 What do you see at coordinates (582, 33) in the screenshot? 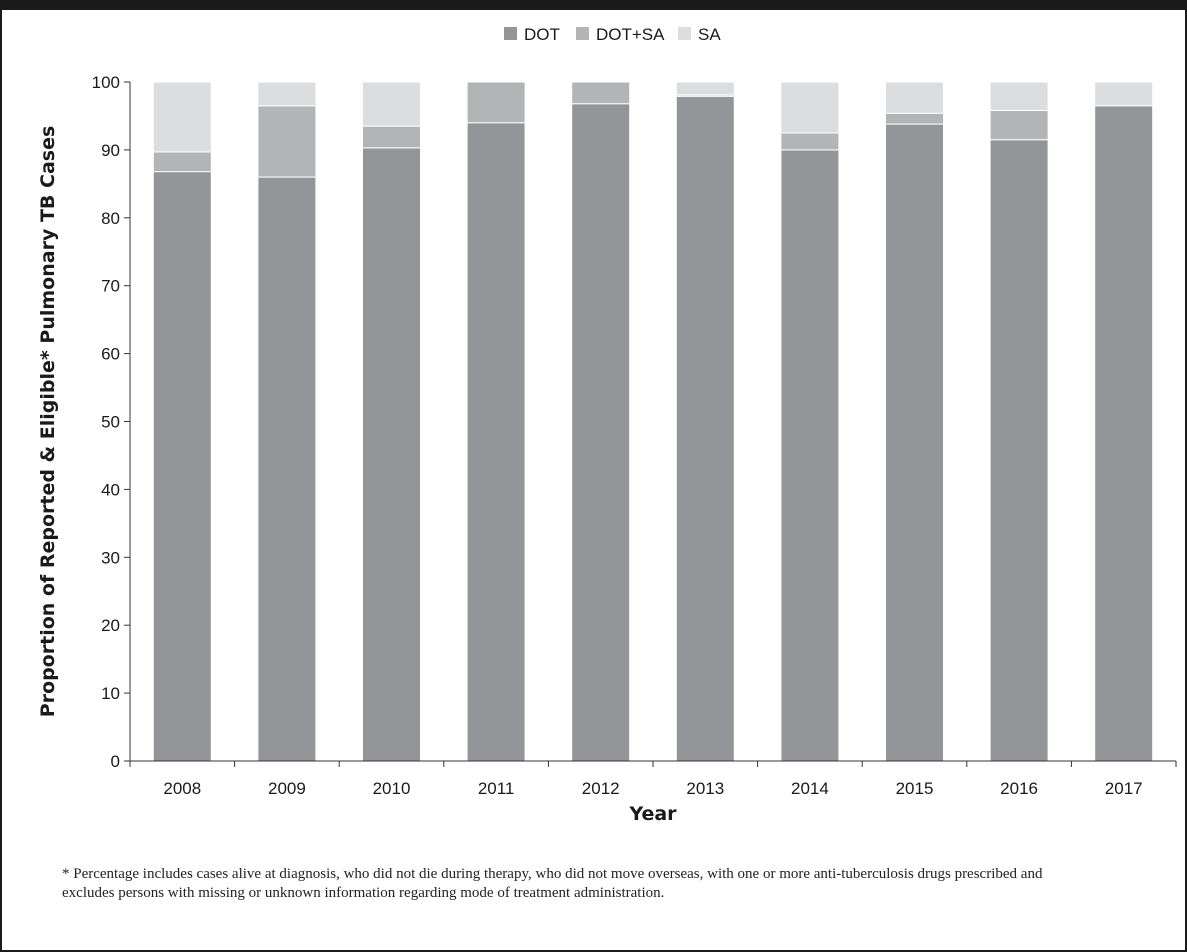
I see `legend-swatch-dot-plus-sa` at bounding box center [582, 33].